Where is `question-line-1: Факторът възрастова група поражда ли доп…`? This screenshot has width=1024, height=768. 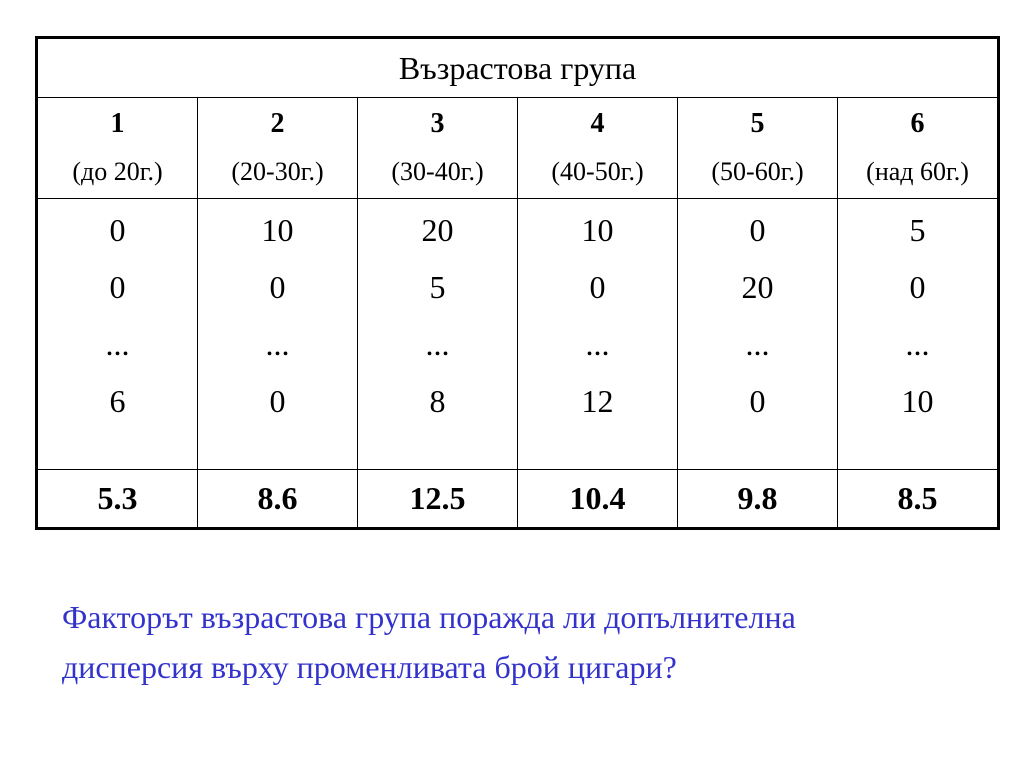 question-line-1: Факторът възрастова група поражда ли доп… is located at coordinates (429, 617).